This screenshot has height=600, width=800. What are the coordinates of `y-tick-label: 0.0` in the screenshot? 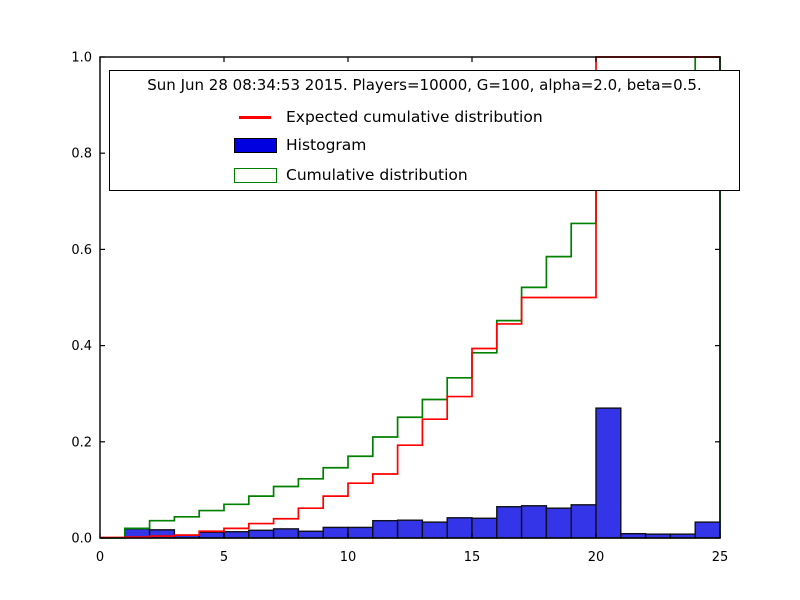 It's located at (81, 539).